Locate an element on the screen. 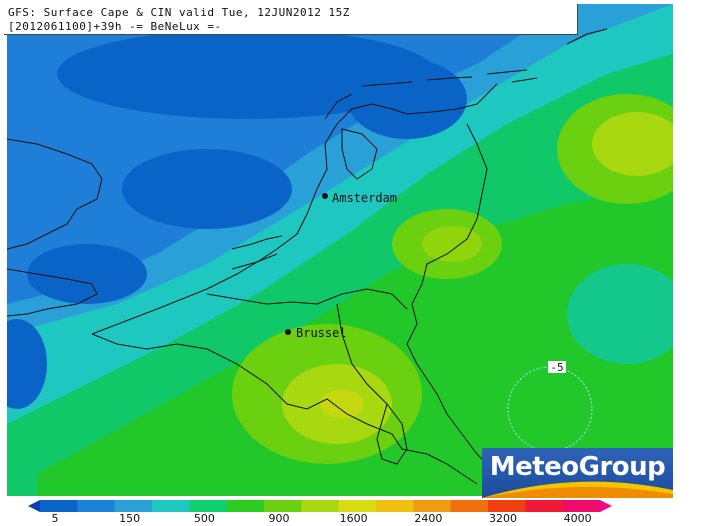  logo-text: MeteoGroup is located at coordinates (577, 467).